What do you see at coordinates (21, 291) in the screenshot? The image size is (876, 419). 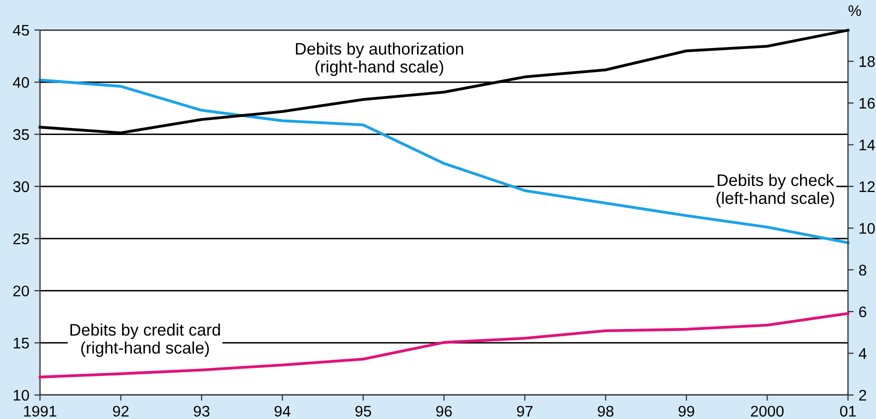 I see `y-tick-label: 20` at bounding box center [21, 291].